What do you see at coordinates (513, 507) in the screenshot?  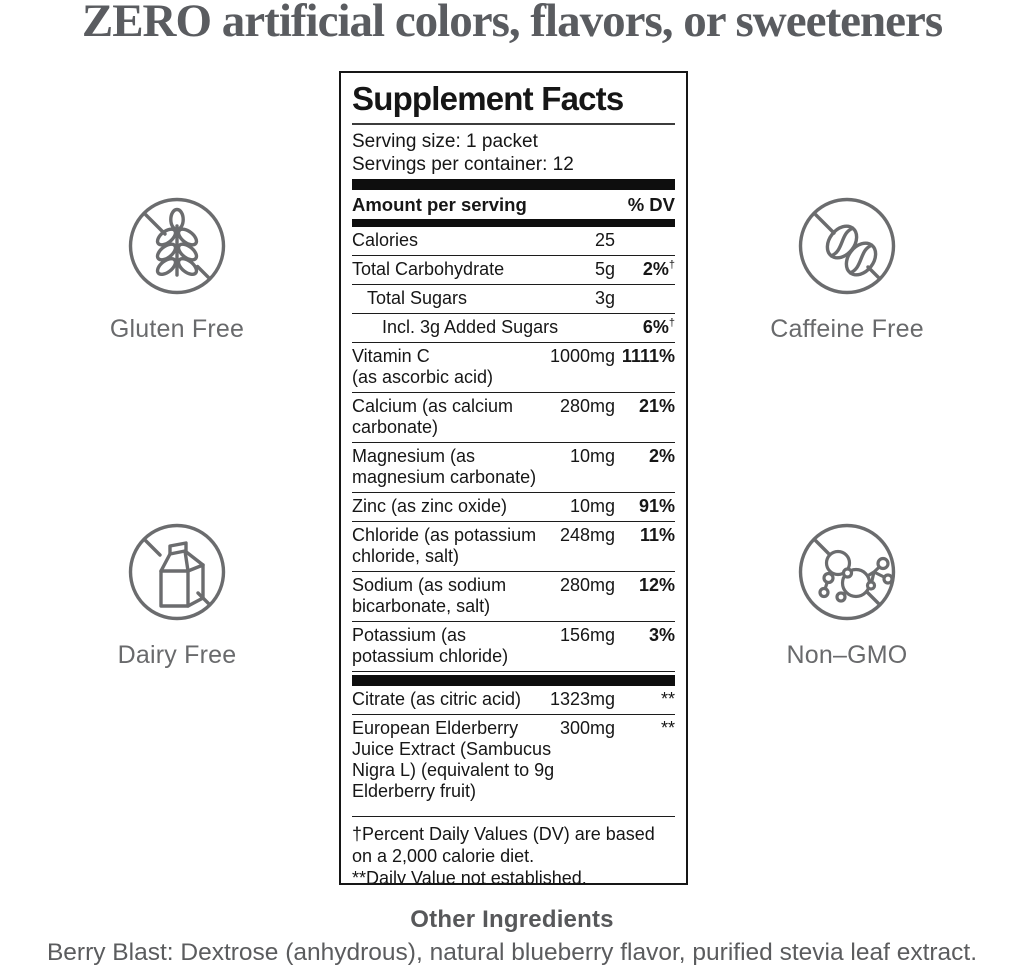 I see `nutrient-row: Zinc (as zinc oxide) 10mg 91%` at bounding box center [513, 507].